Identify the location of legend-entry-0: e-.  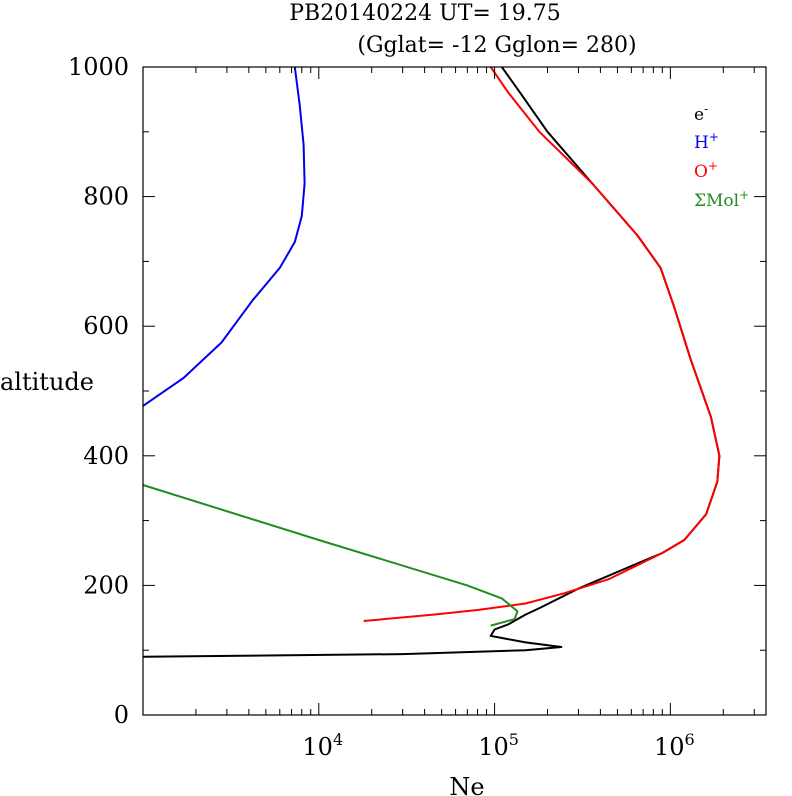
(701, 113).